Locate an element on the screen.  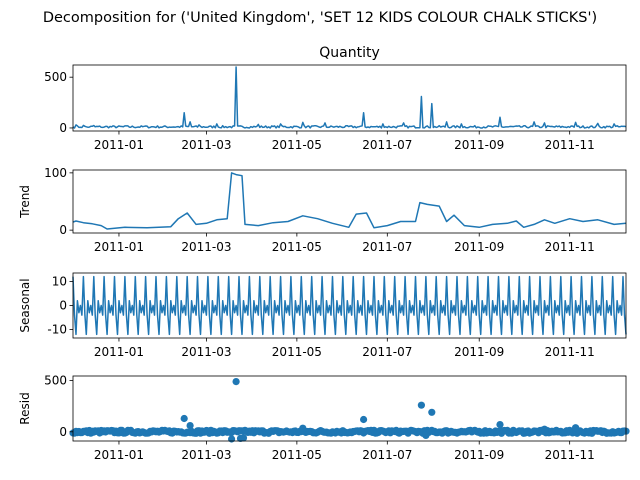
y-tick-label: -10 is located at coordinates (57, 330).